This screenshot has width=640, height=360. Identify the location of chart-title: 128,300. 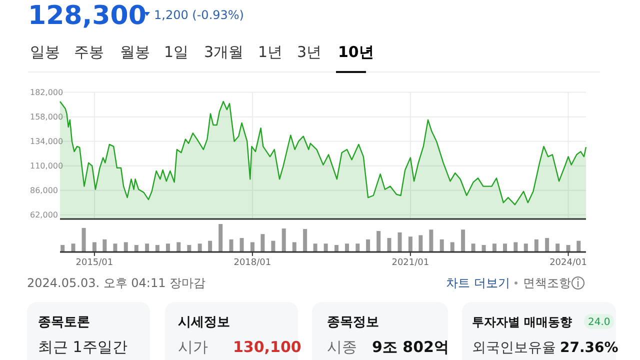
(87, 16).